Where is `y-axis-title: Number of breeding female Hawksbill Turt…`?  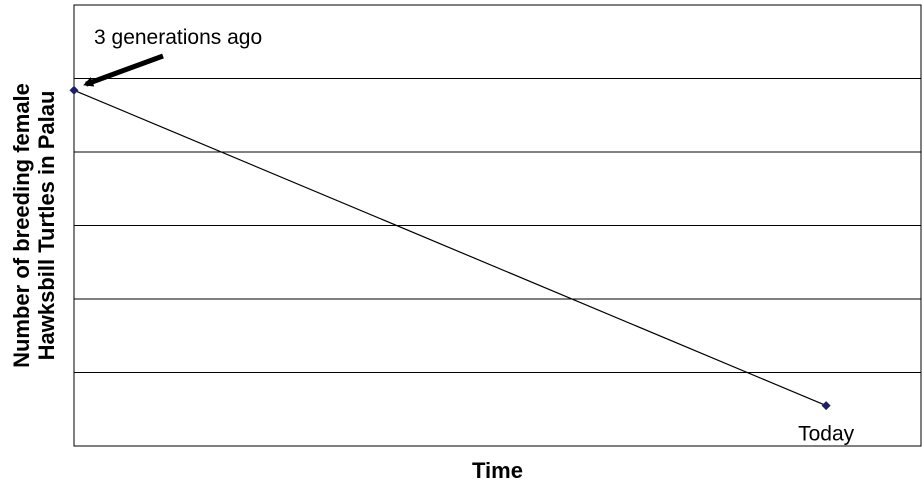
y-axis-title: Number of breeding female Hawksbill Turt… is located at coordinates (34, 225).